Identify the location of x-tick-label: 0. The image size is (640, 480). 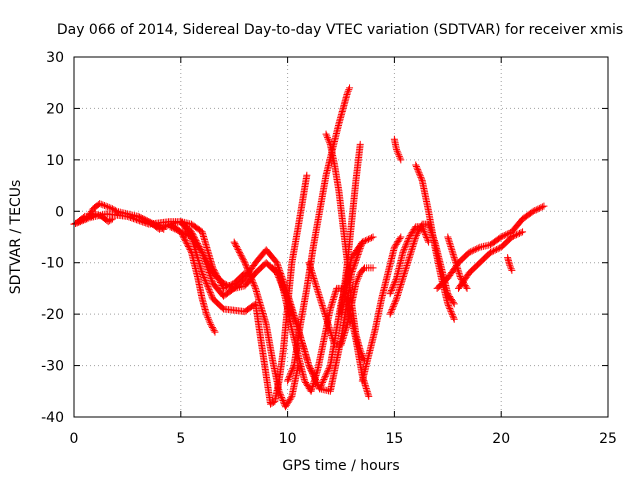
(74, 439).